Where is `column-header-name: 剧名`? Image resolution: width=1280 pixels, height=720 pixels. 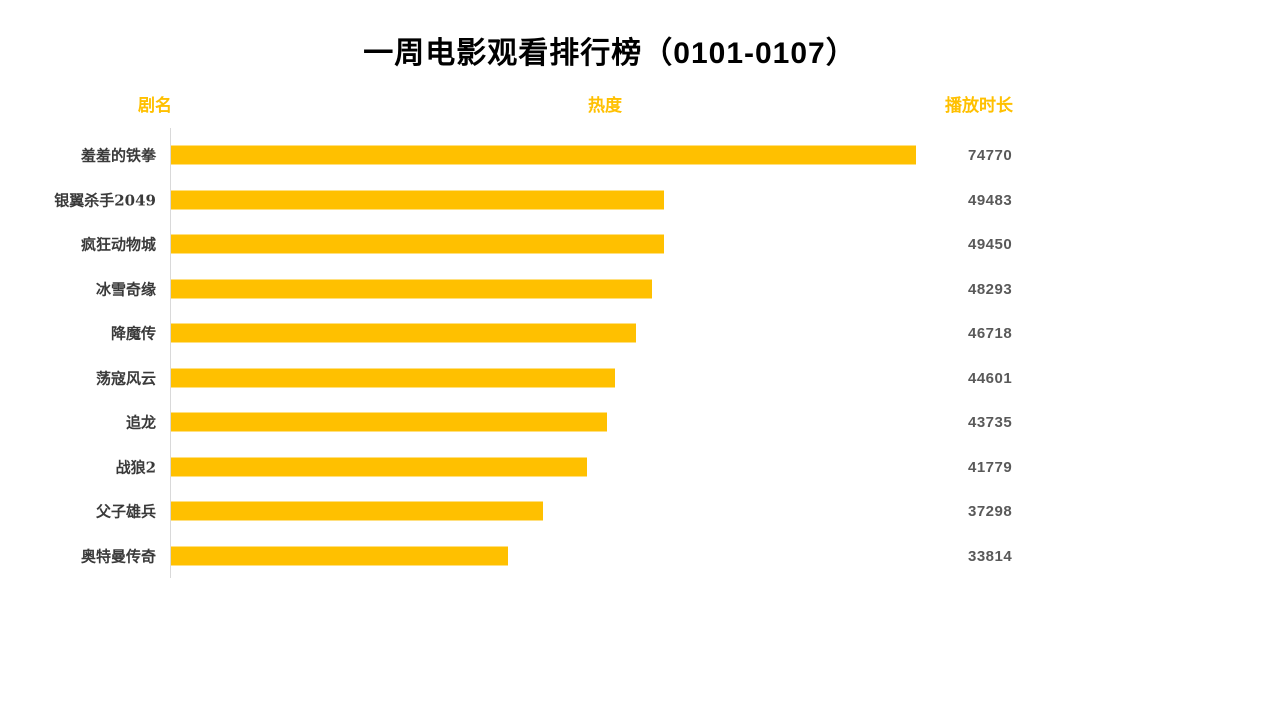
column-header-name: 剧名 is located at coordinates (155, 105).